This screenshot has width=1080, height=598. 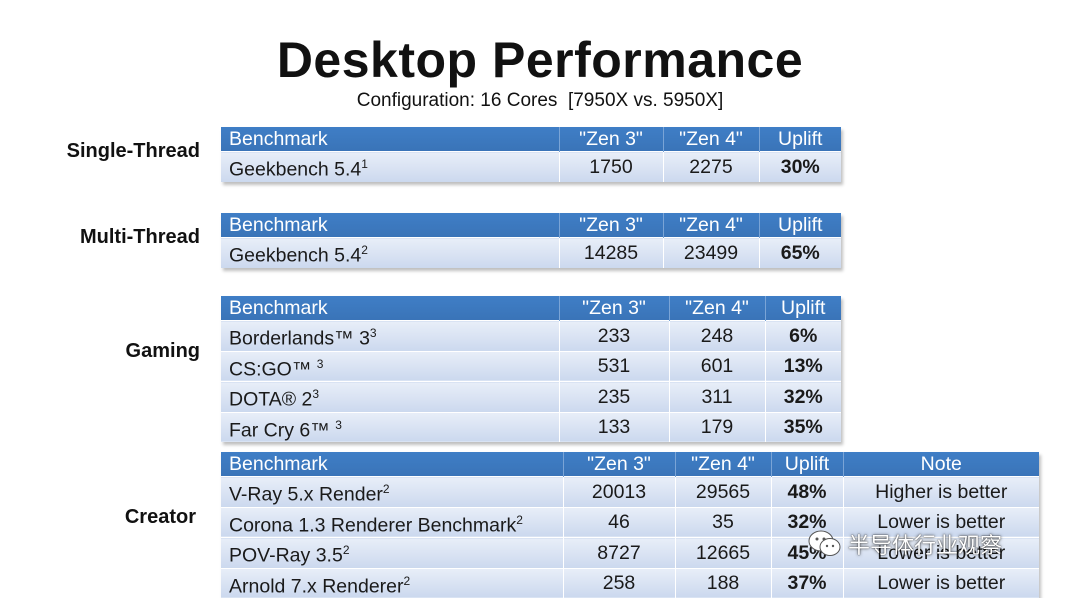 I want to click on table-row: Borderlands™ 33 233 248 6%, so click(x=531, y=335).